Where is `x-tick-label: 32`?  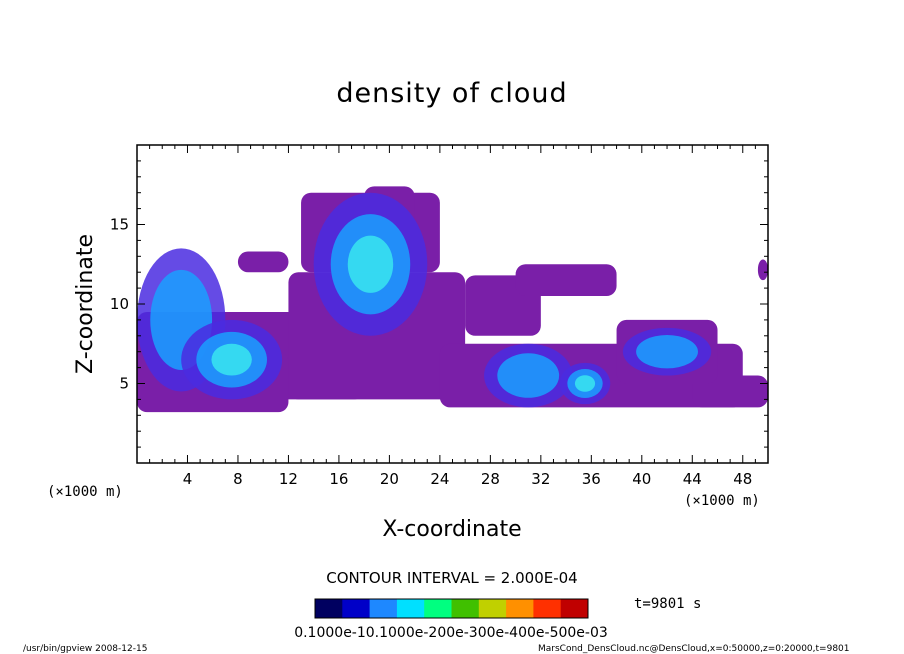 x-tick-label: 32 is located at coordinates (540, 479).